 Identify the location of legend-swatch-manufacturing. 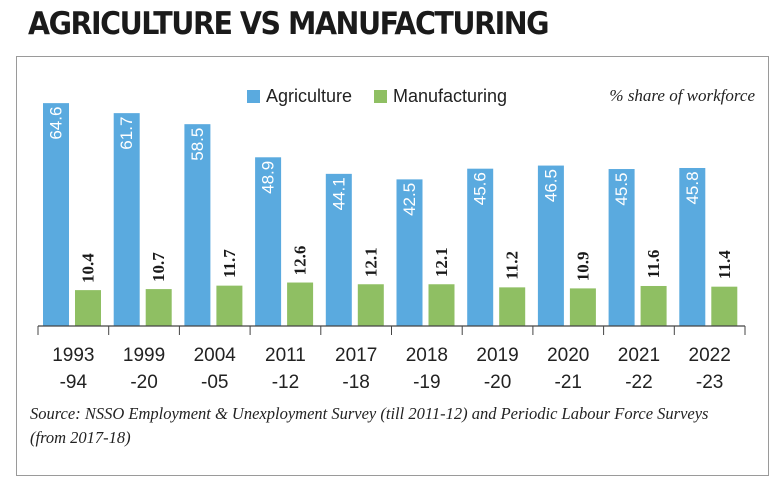
(380, 96).